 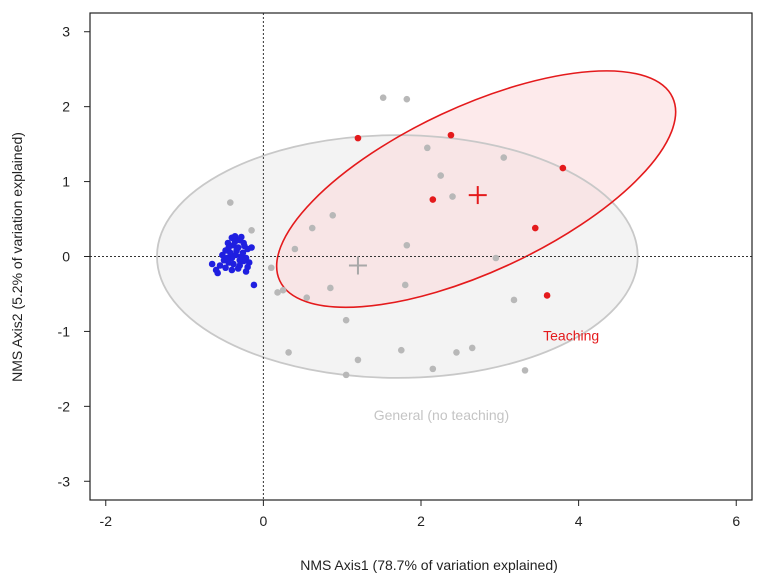 What do you see at coordinates (421, 521) in the screenshot?
I see `x-tick-label-2: 2` at bounding box center [421, 521].